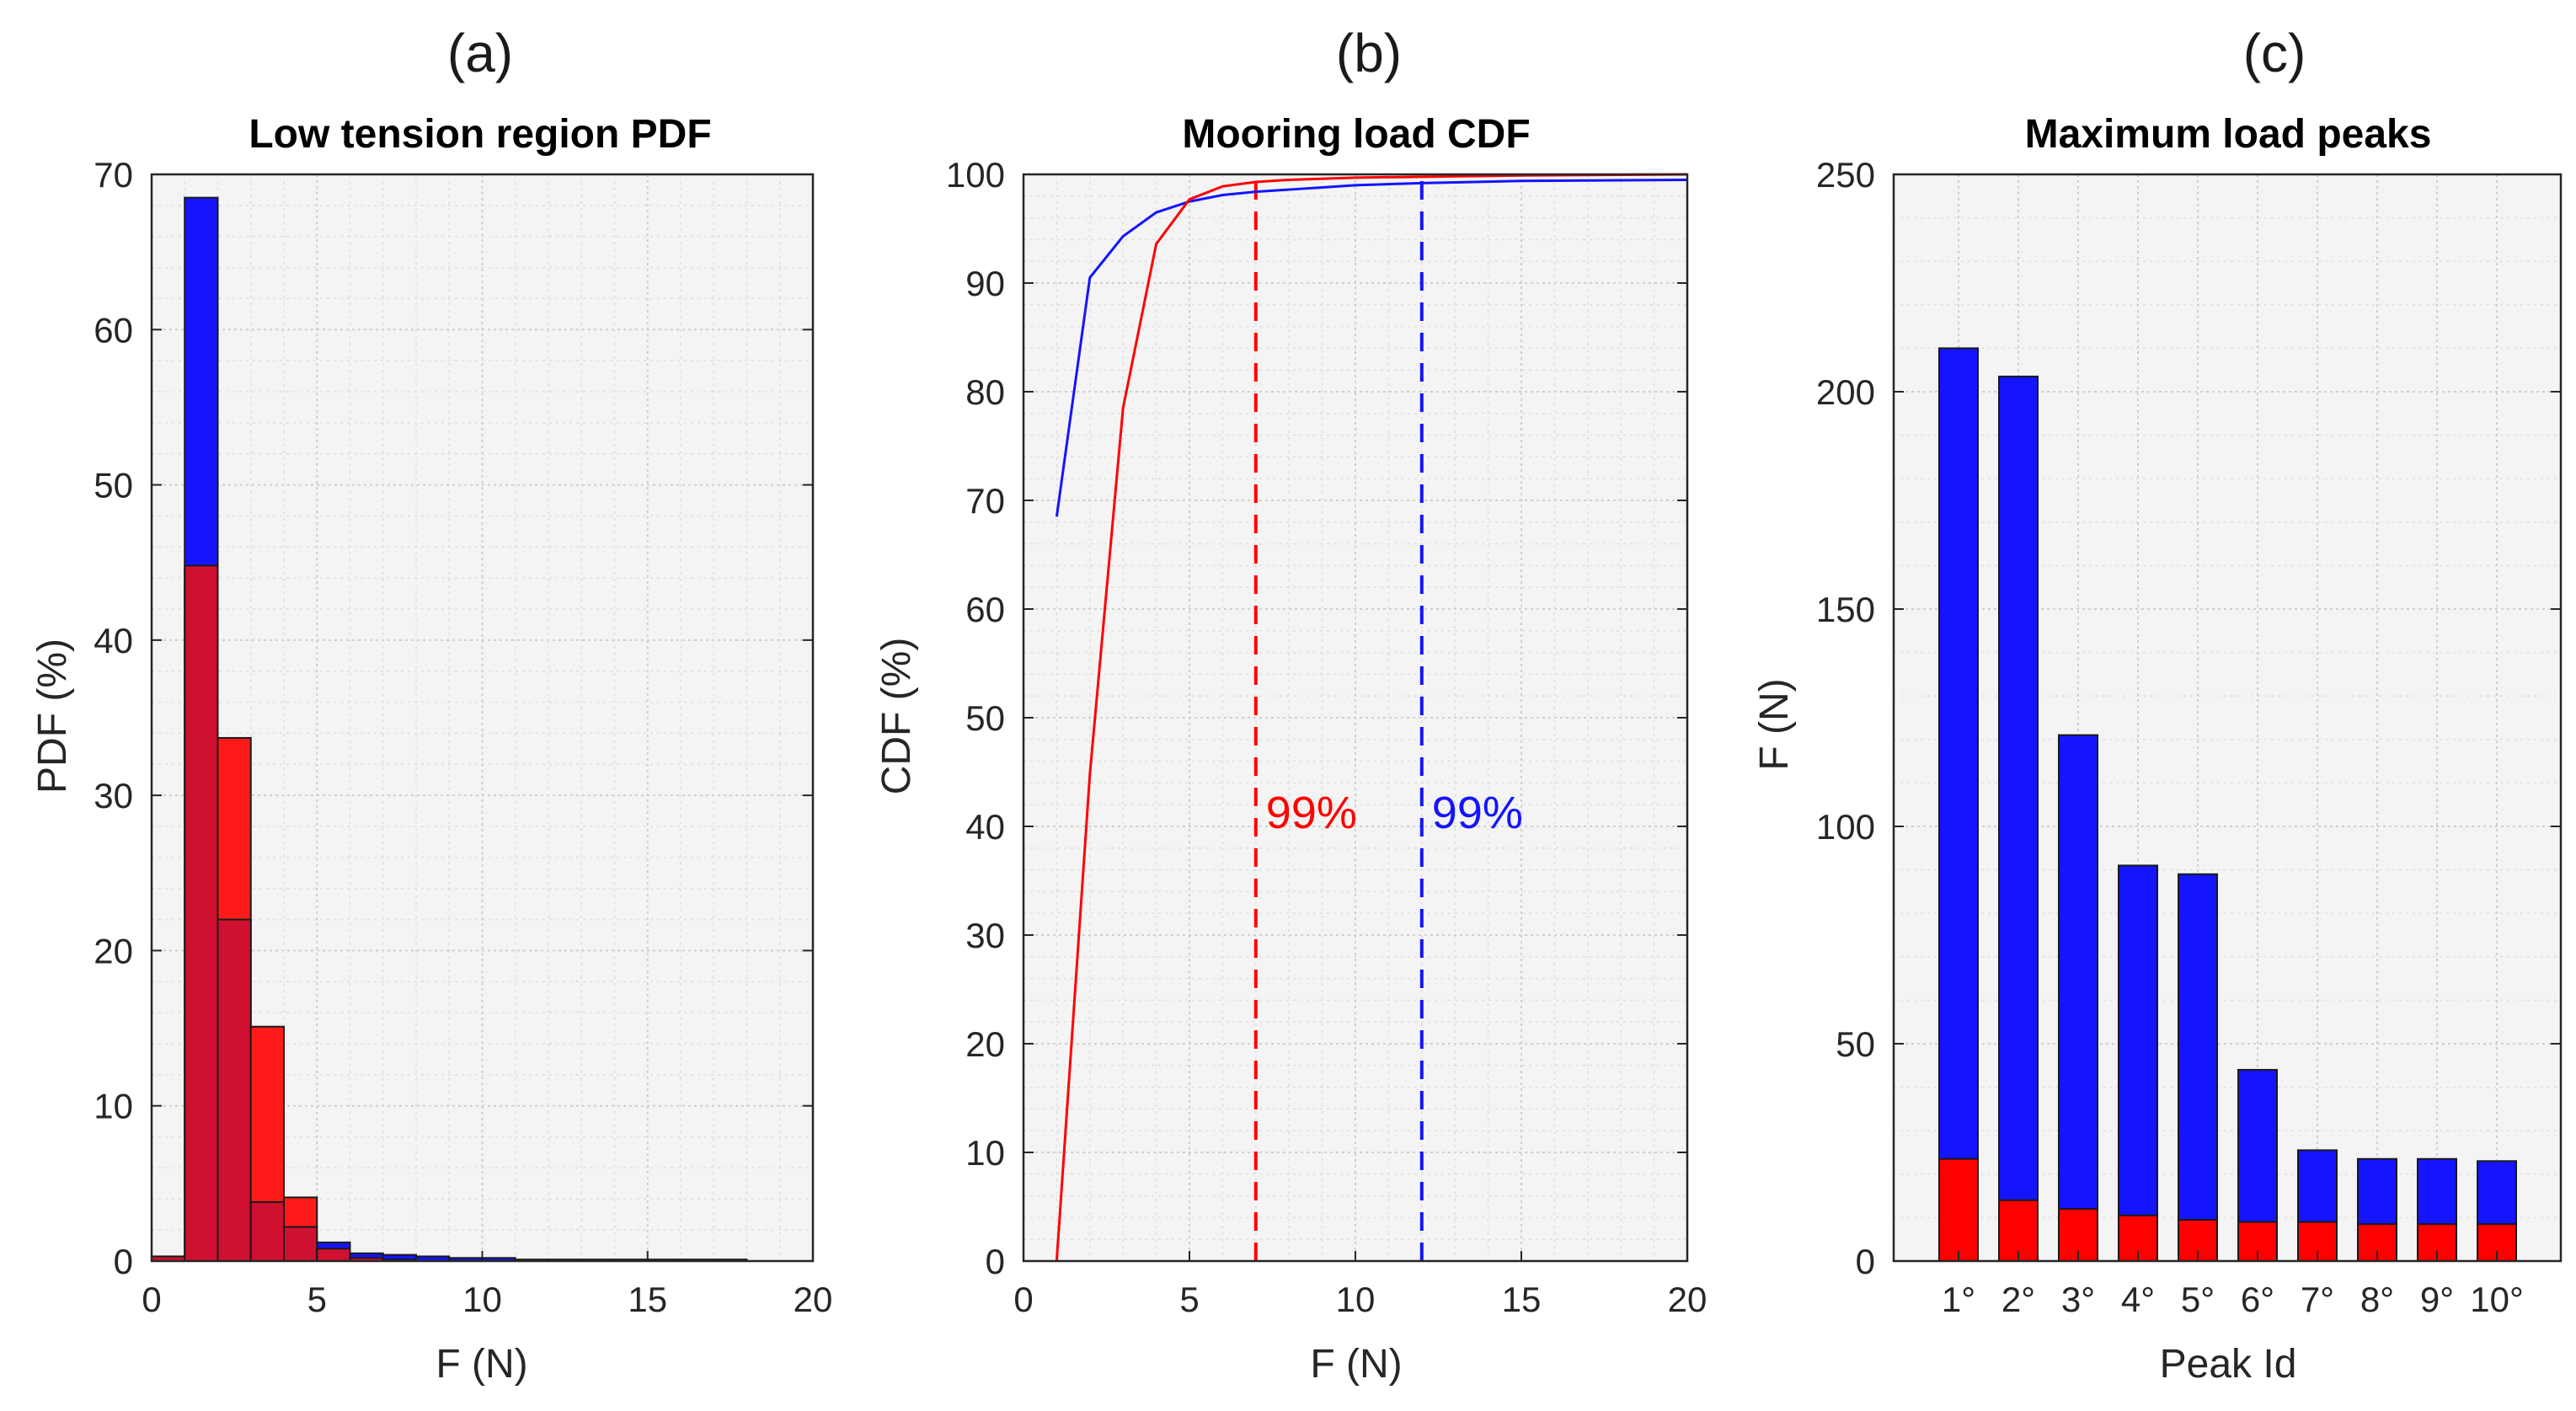 The image size is (2576, 1411). Describe the element at coordinates (985, 935) in the screenshot. I see `b-ytick-label: 30` at that location.